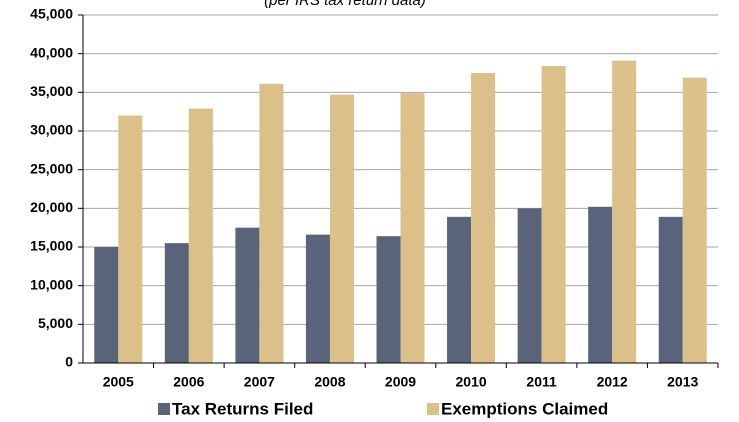 This screenshot has height=422, width=739. Describe the element at coordinates (259, 382) in the screenshot. I see `x-tick-label: 2007` at that location.